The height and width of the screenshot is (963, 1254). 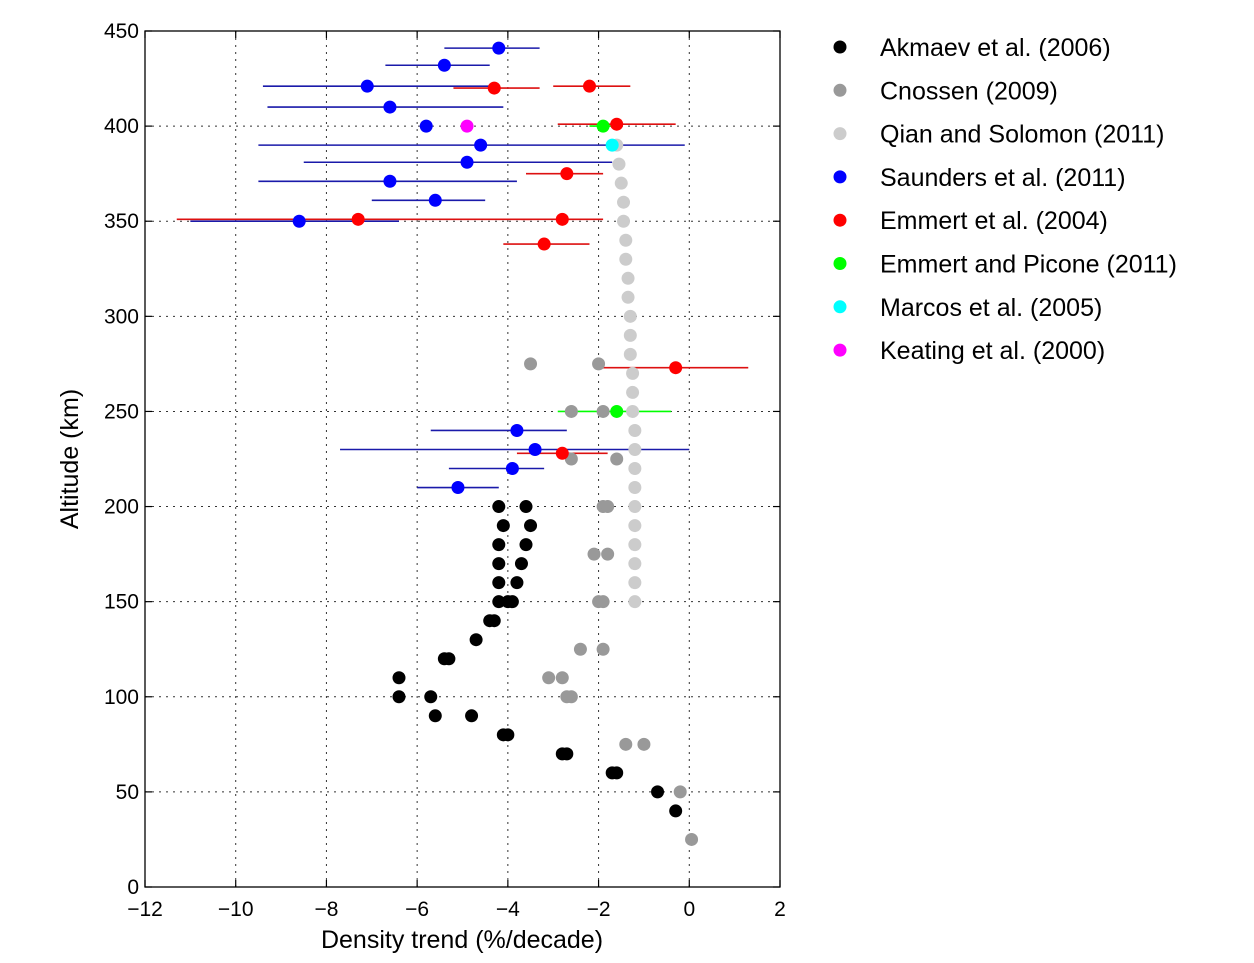 What do you see at coordinates (1022, 135) in the screenshot?
I see `legend-label: Qian and Solomon (2011)` at bounding box center [1022, 135].